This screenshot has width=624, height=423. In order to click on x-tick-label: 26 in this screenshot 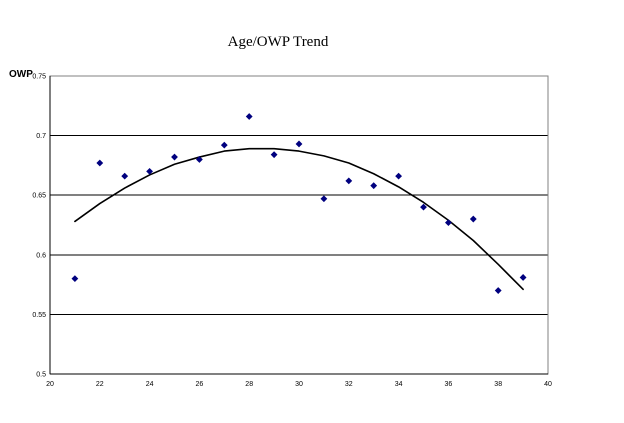, I will do `click(200, 384)`.